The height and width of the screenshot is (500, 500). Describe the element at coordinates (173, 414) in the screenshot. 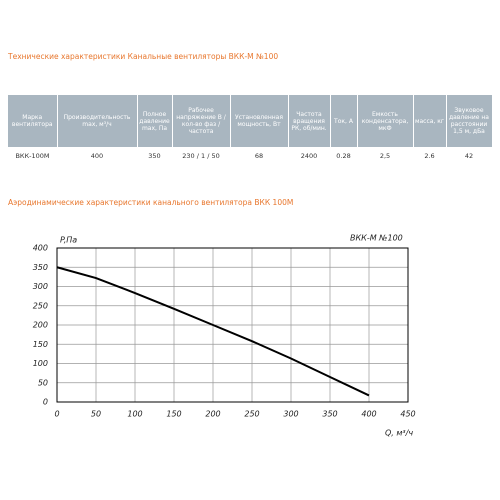

I see `x-tick-label: 150` at that location.